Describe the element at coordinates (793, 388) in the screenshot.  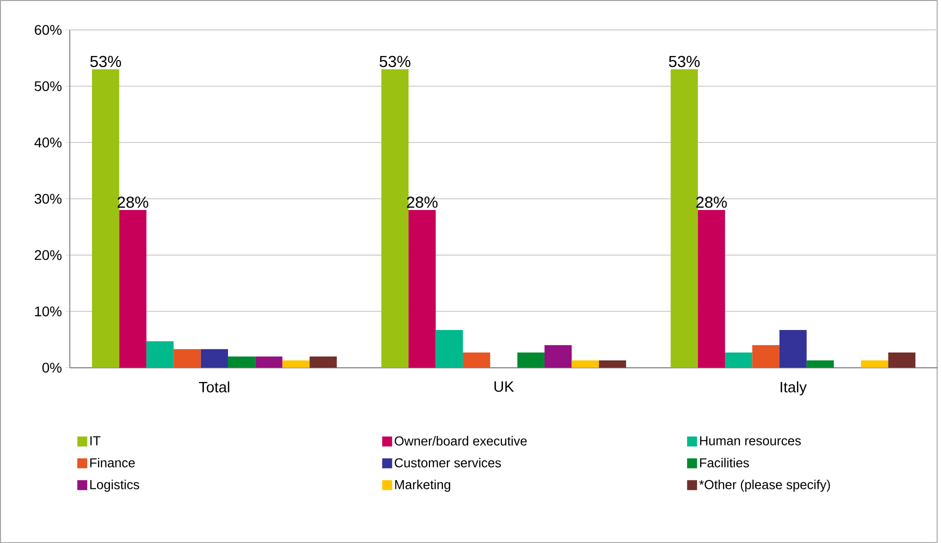
I see `x-tick-label: Italy` at that location.